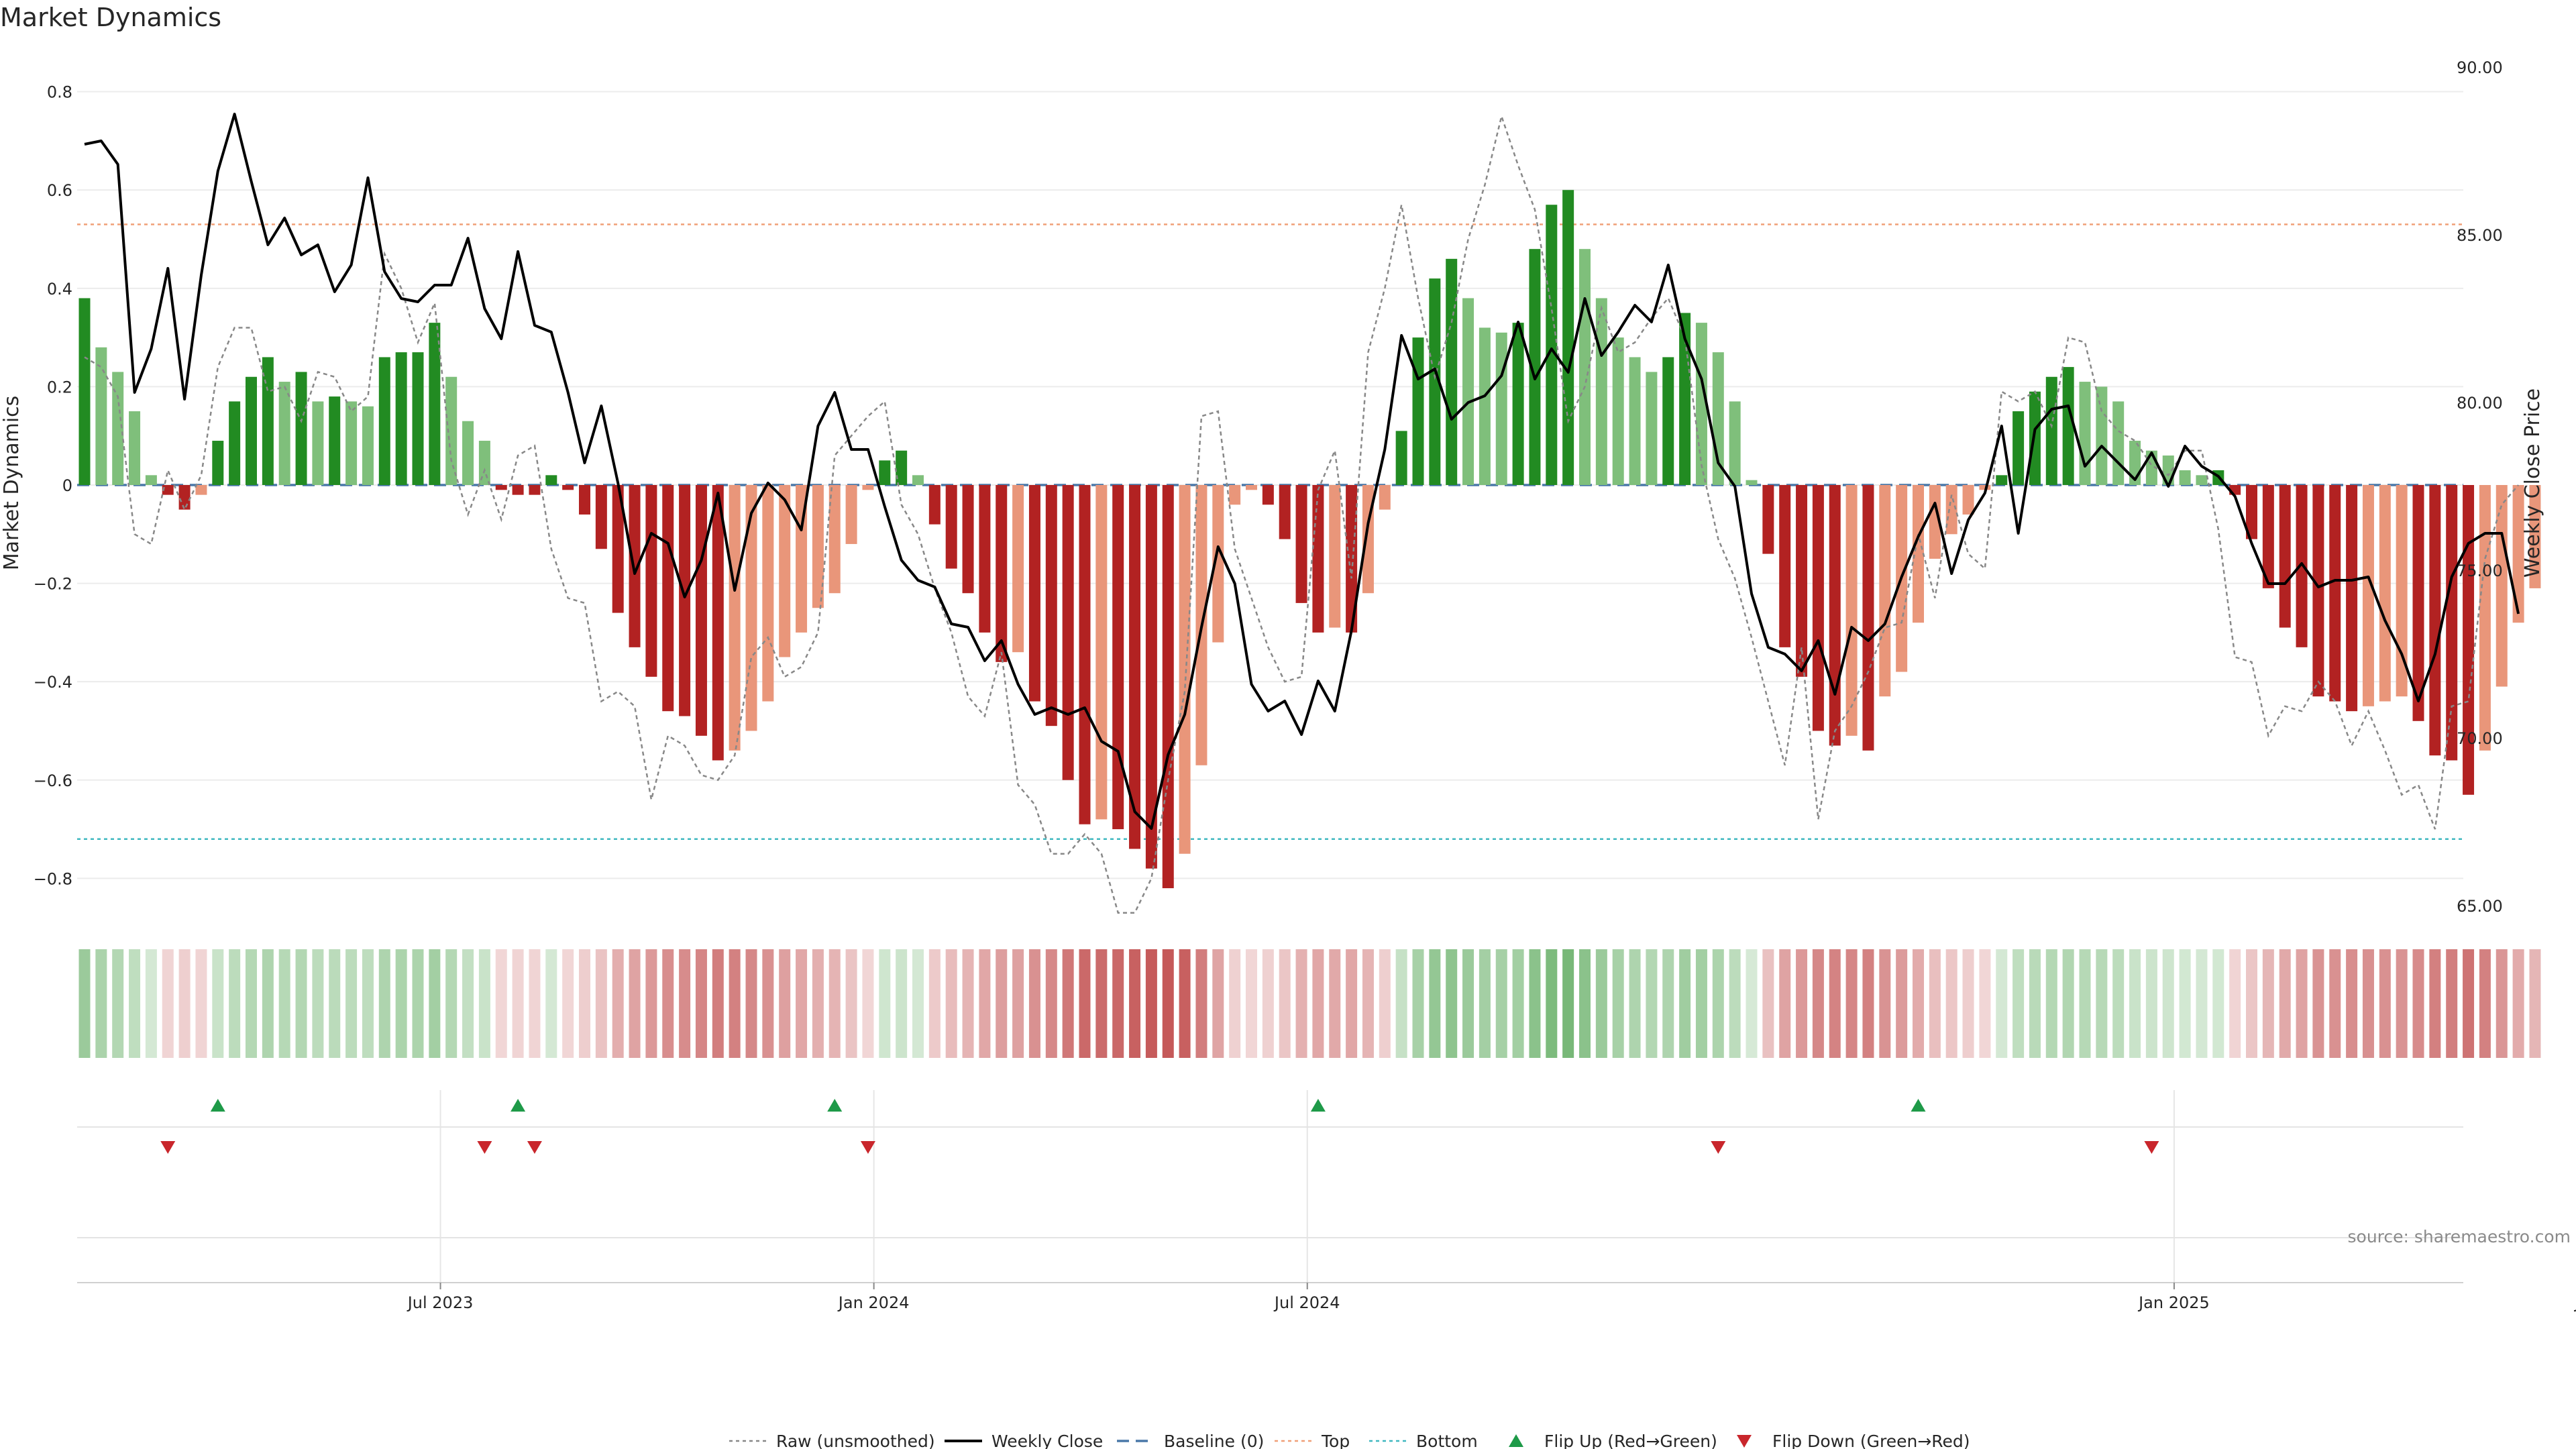 Image resolution: width=2576 pixels, height=1449 pixels. Describe the element at coordinates (53, 878) in the screenshot. I see `y-tick-label: −0.8` at that location.